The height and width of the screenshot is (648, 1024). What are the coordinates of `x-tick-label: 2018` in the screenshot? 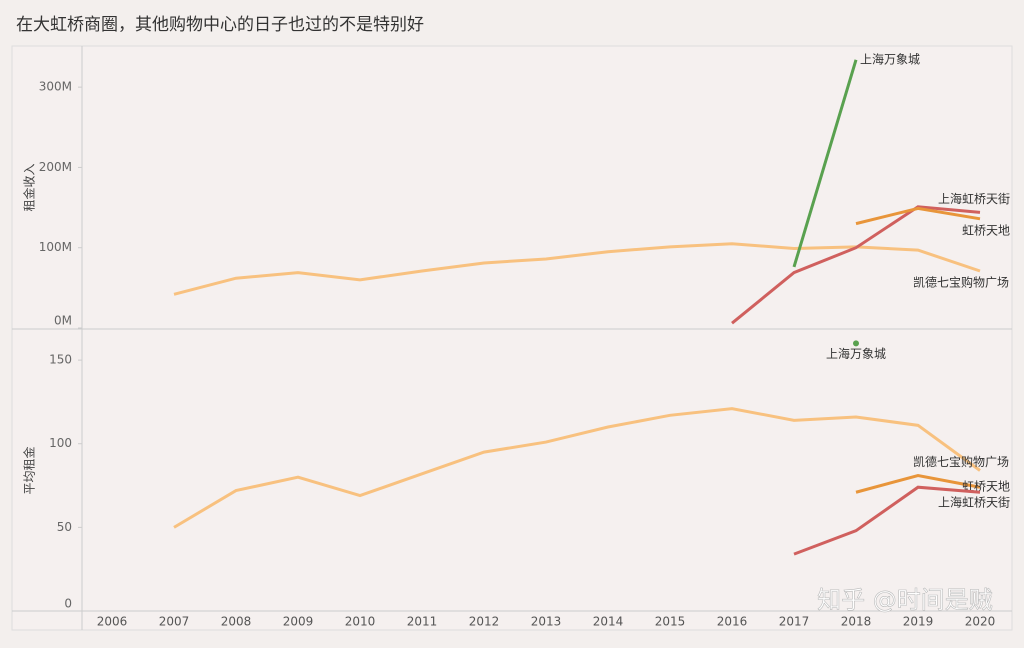 It's located at (856, 622).